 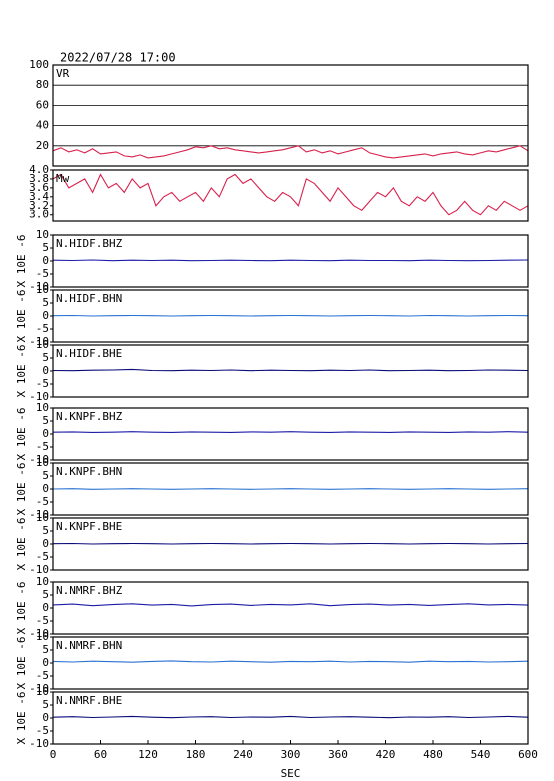 What do you see at coordinates (39, 214) in the screenshot?
I see `y-tick-label: 3.0` at bounding box center [39, 214].